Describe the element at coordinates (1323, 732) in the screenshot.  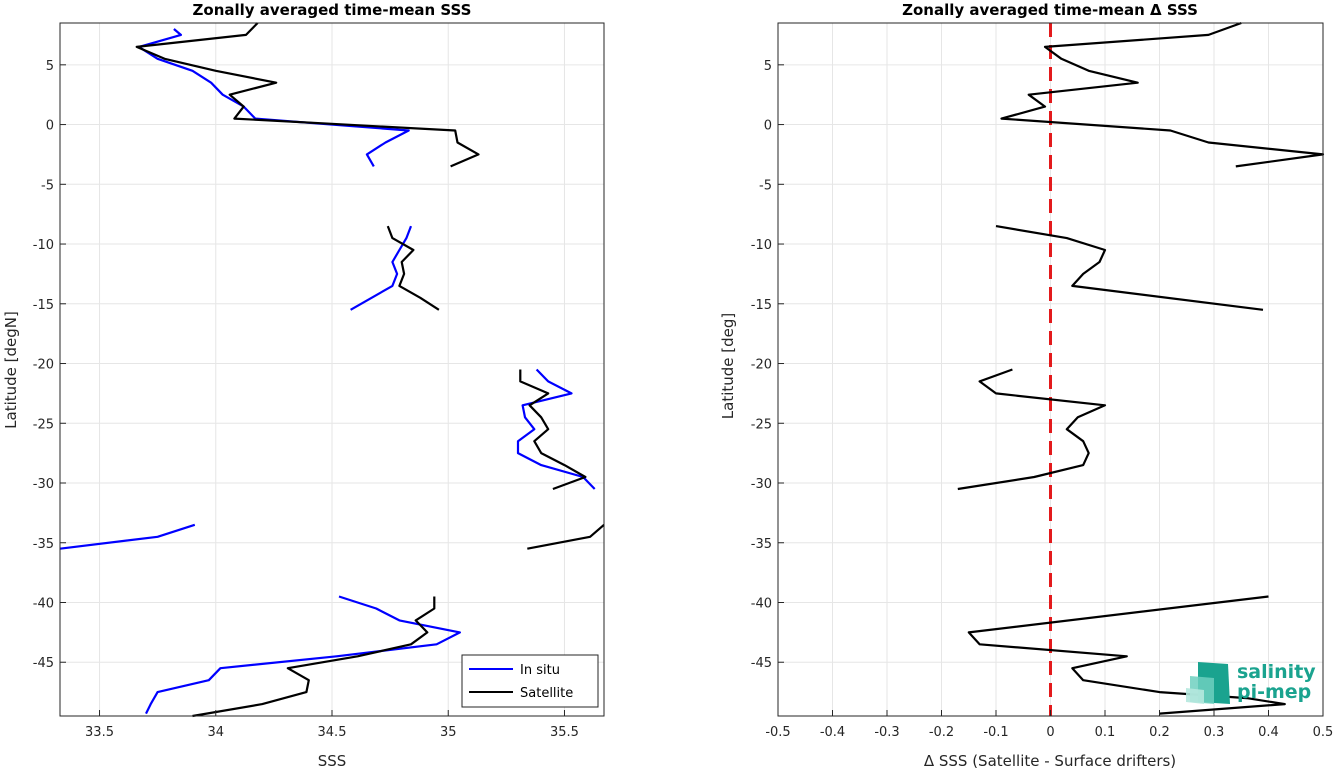
I see `x-tick-label: 0.5` at that location.